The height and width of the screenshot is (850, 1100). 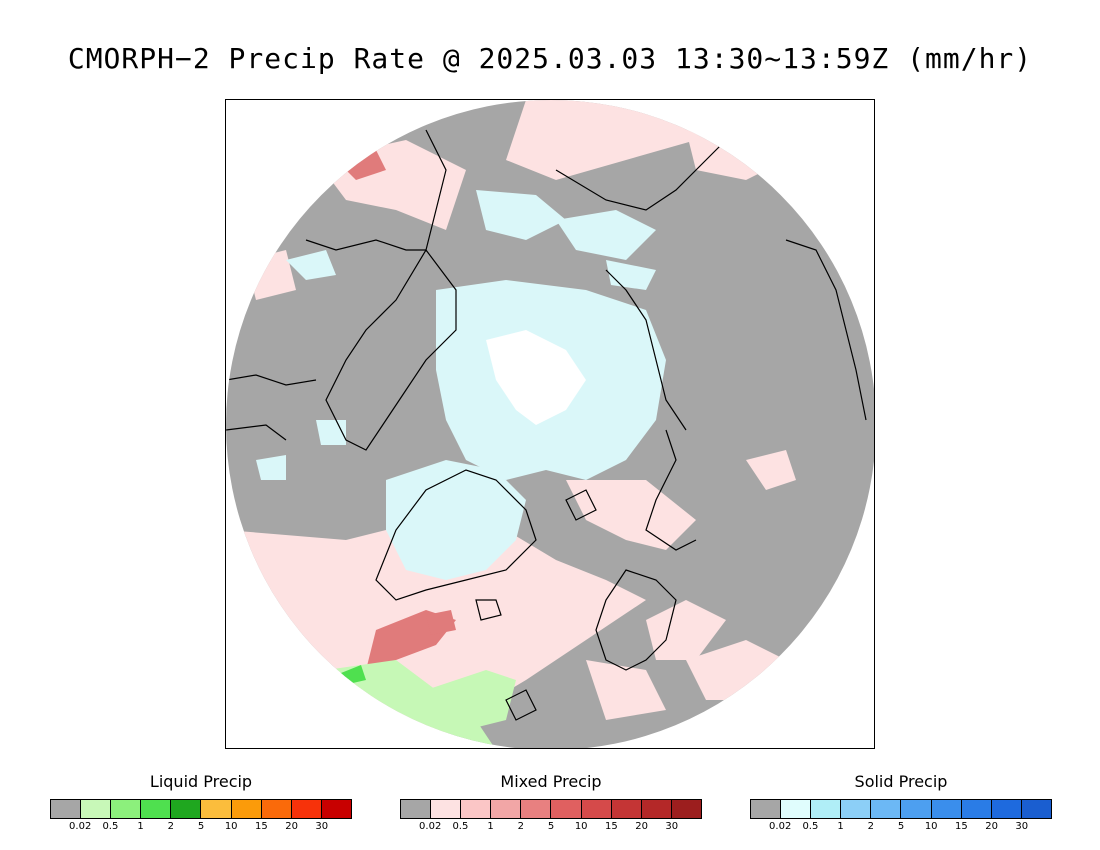 I want to click on legend-title: Solid Precip, so click(x=901, y=781).